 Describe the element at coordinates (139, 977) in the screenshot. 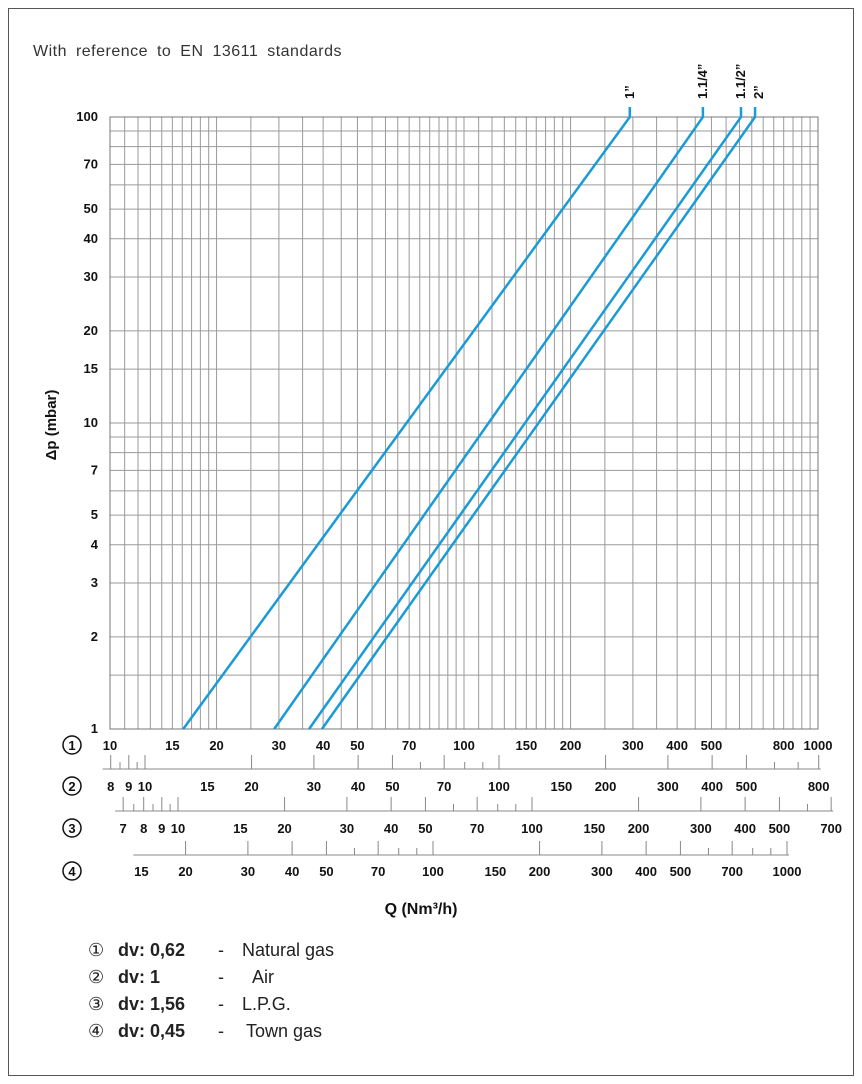

I see `legend-dv: dv: 1` at that location.